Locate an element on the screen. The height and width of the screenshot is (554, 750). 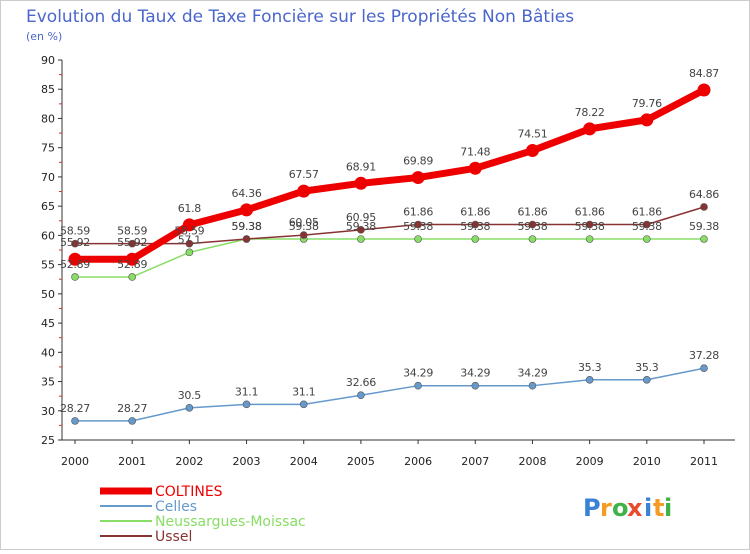
data-label: 74.51 is located at coordinates (532, 134).